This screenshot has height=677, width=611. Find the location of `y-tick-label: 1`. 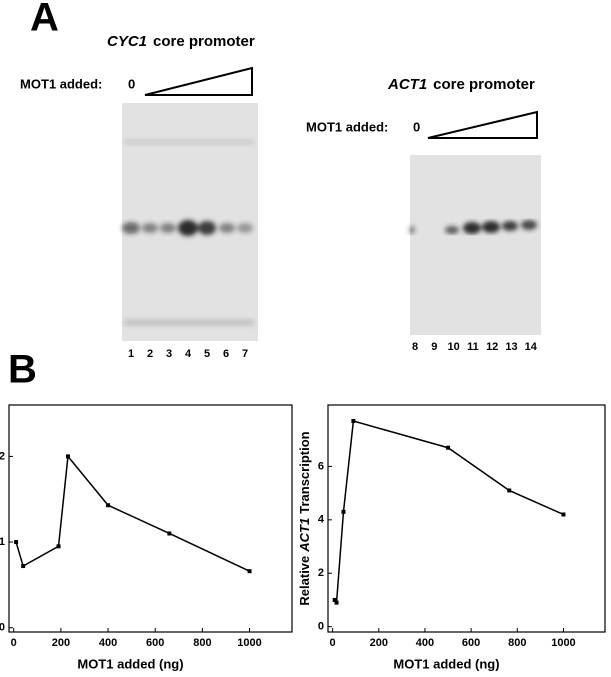

y-tick-label: 1 is located at coordinates (2, 542).